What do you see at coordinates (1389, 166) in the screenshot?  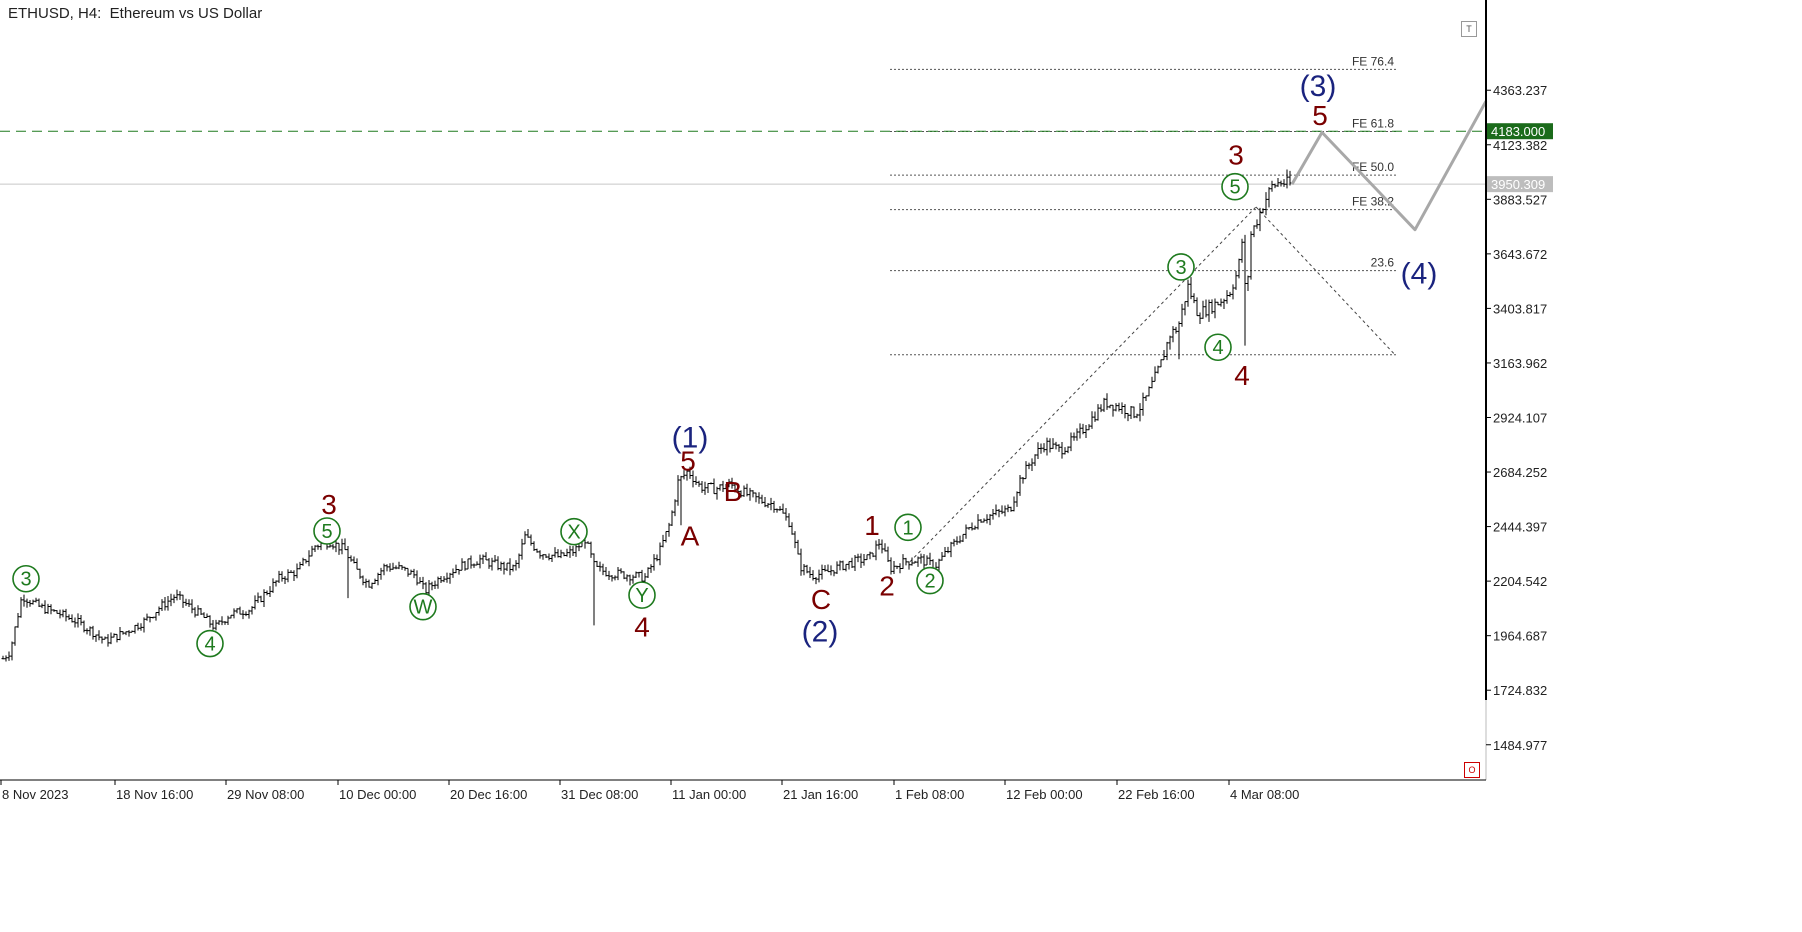 I see `projection-line` at bounding box center [1389, 166].